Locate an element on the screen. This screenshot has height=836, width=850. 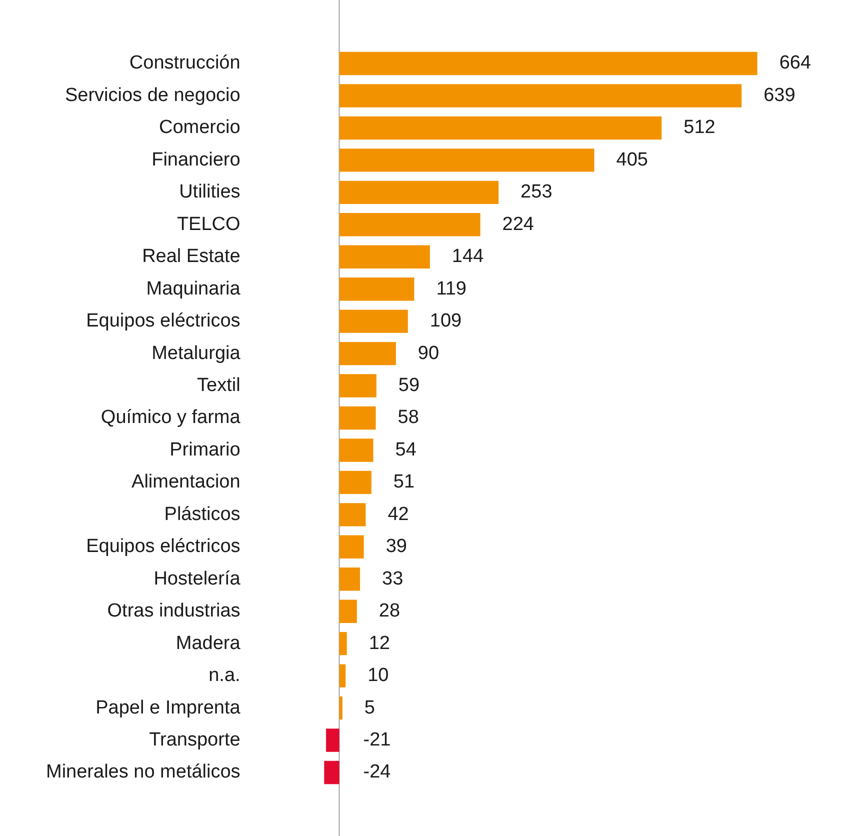
y-tick-label: Primario is located at coordinates (205, 449).